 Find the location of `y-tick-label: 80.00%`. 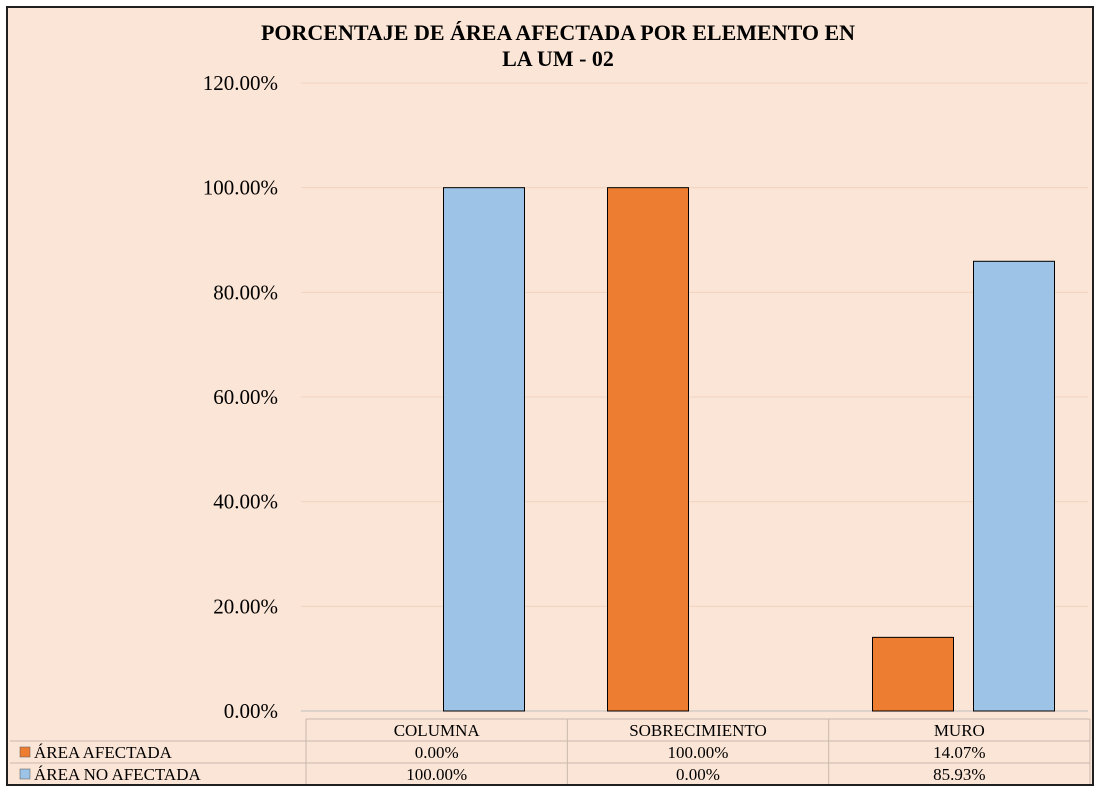

y-tick-label: 80.00% is located at coordinates (245, 292).